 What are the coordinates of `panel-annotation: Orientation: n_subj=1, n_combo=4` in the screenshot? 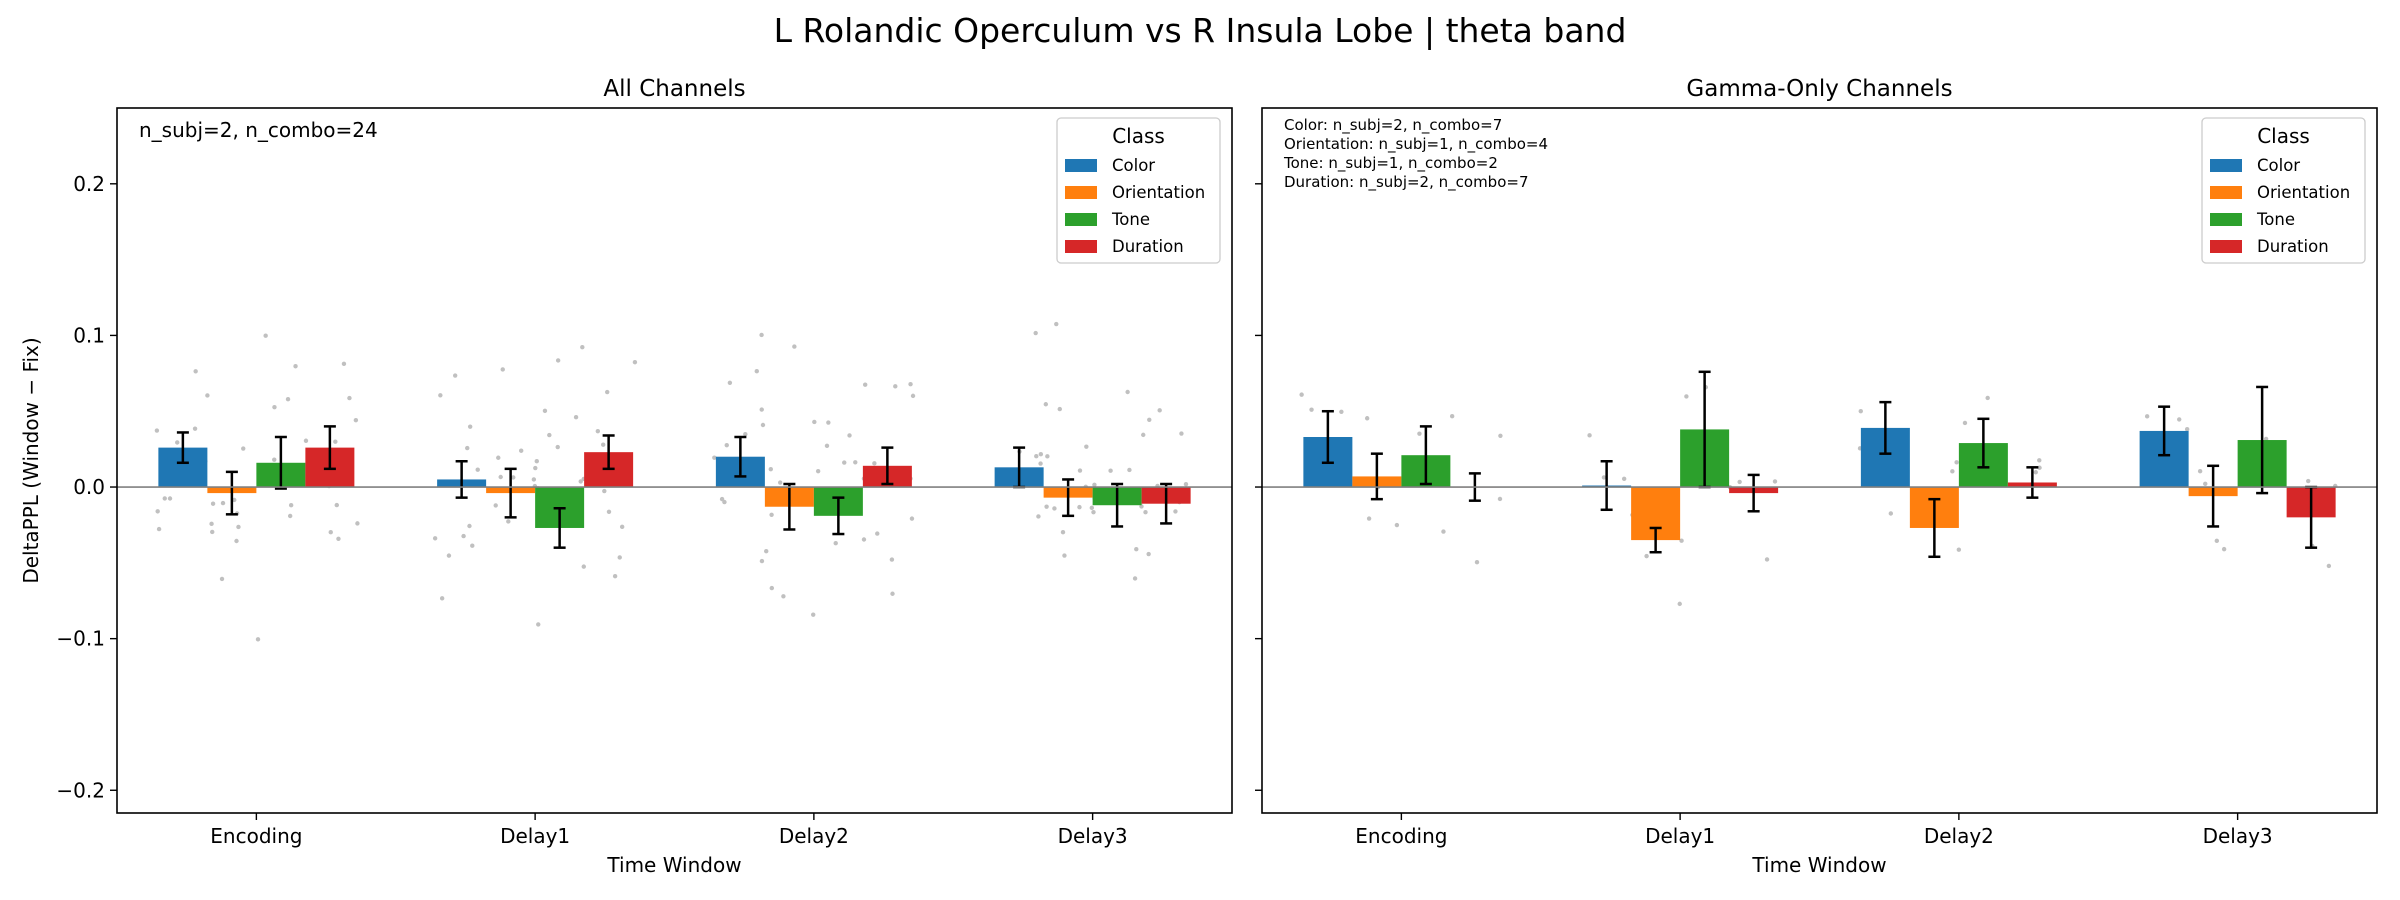 It's located at (1416, 144).